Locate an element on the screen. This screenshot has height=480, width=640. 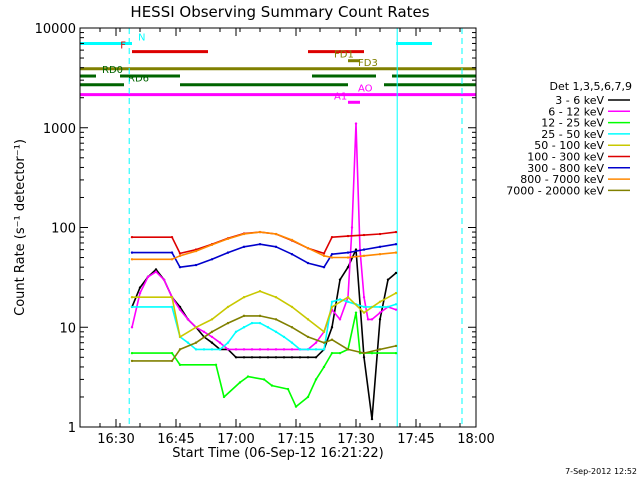
x-tick-label: 17:45 is located at coordinates (415, 439).